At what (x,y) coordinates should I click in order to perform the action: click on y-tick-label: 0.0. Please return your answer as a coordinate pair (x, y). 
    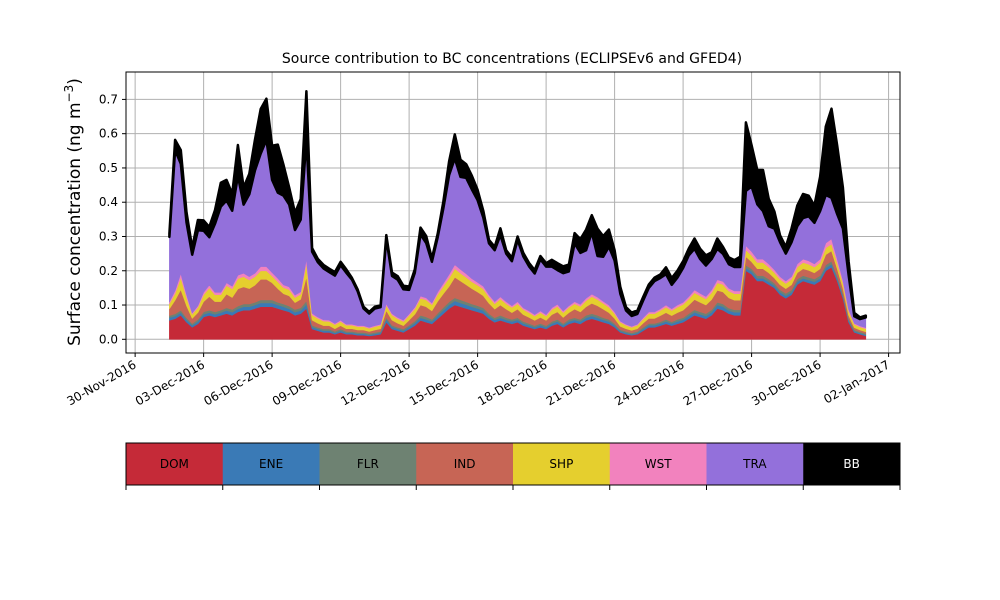
    Looking at the image, I should click on (108, 339).